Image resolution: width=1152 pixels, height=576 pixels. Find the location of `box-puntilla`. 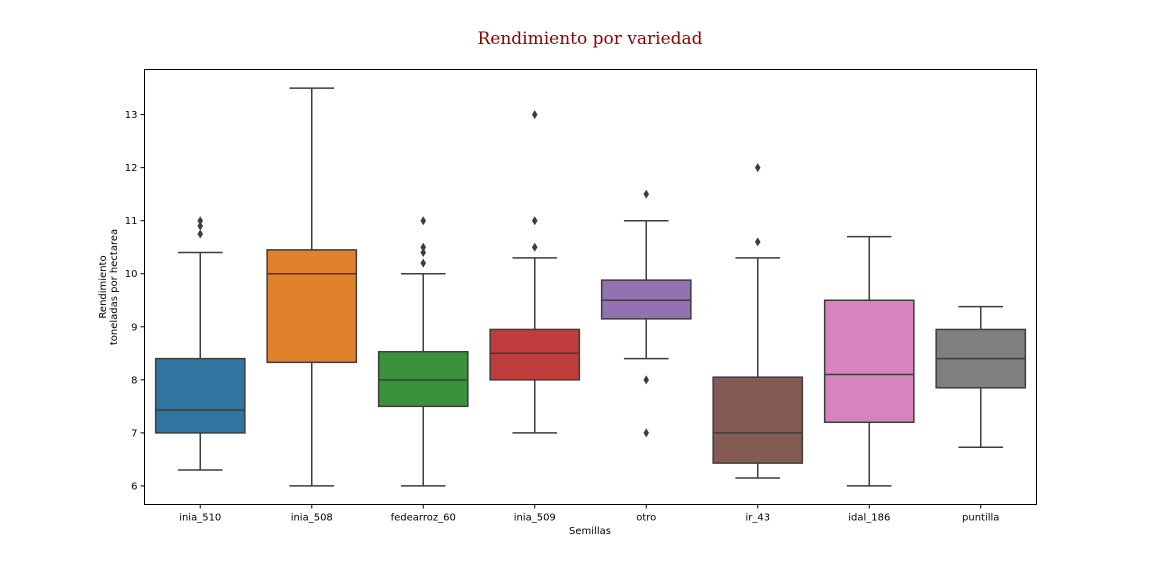

box-puntilla is located at coordinates (981, 376).